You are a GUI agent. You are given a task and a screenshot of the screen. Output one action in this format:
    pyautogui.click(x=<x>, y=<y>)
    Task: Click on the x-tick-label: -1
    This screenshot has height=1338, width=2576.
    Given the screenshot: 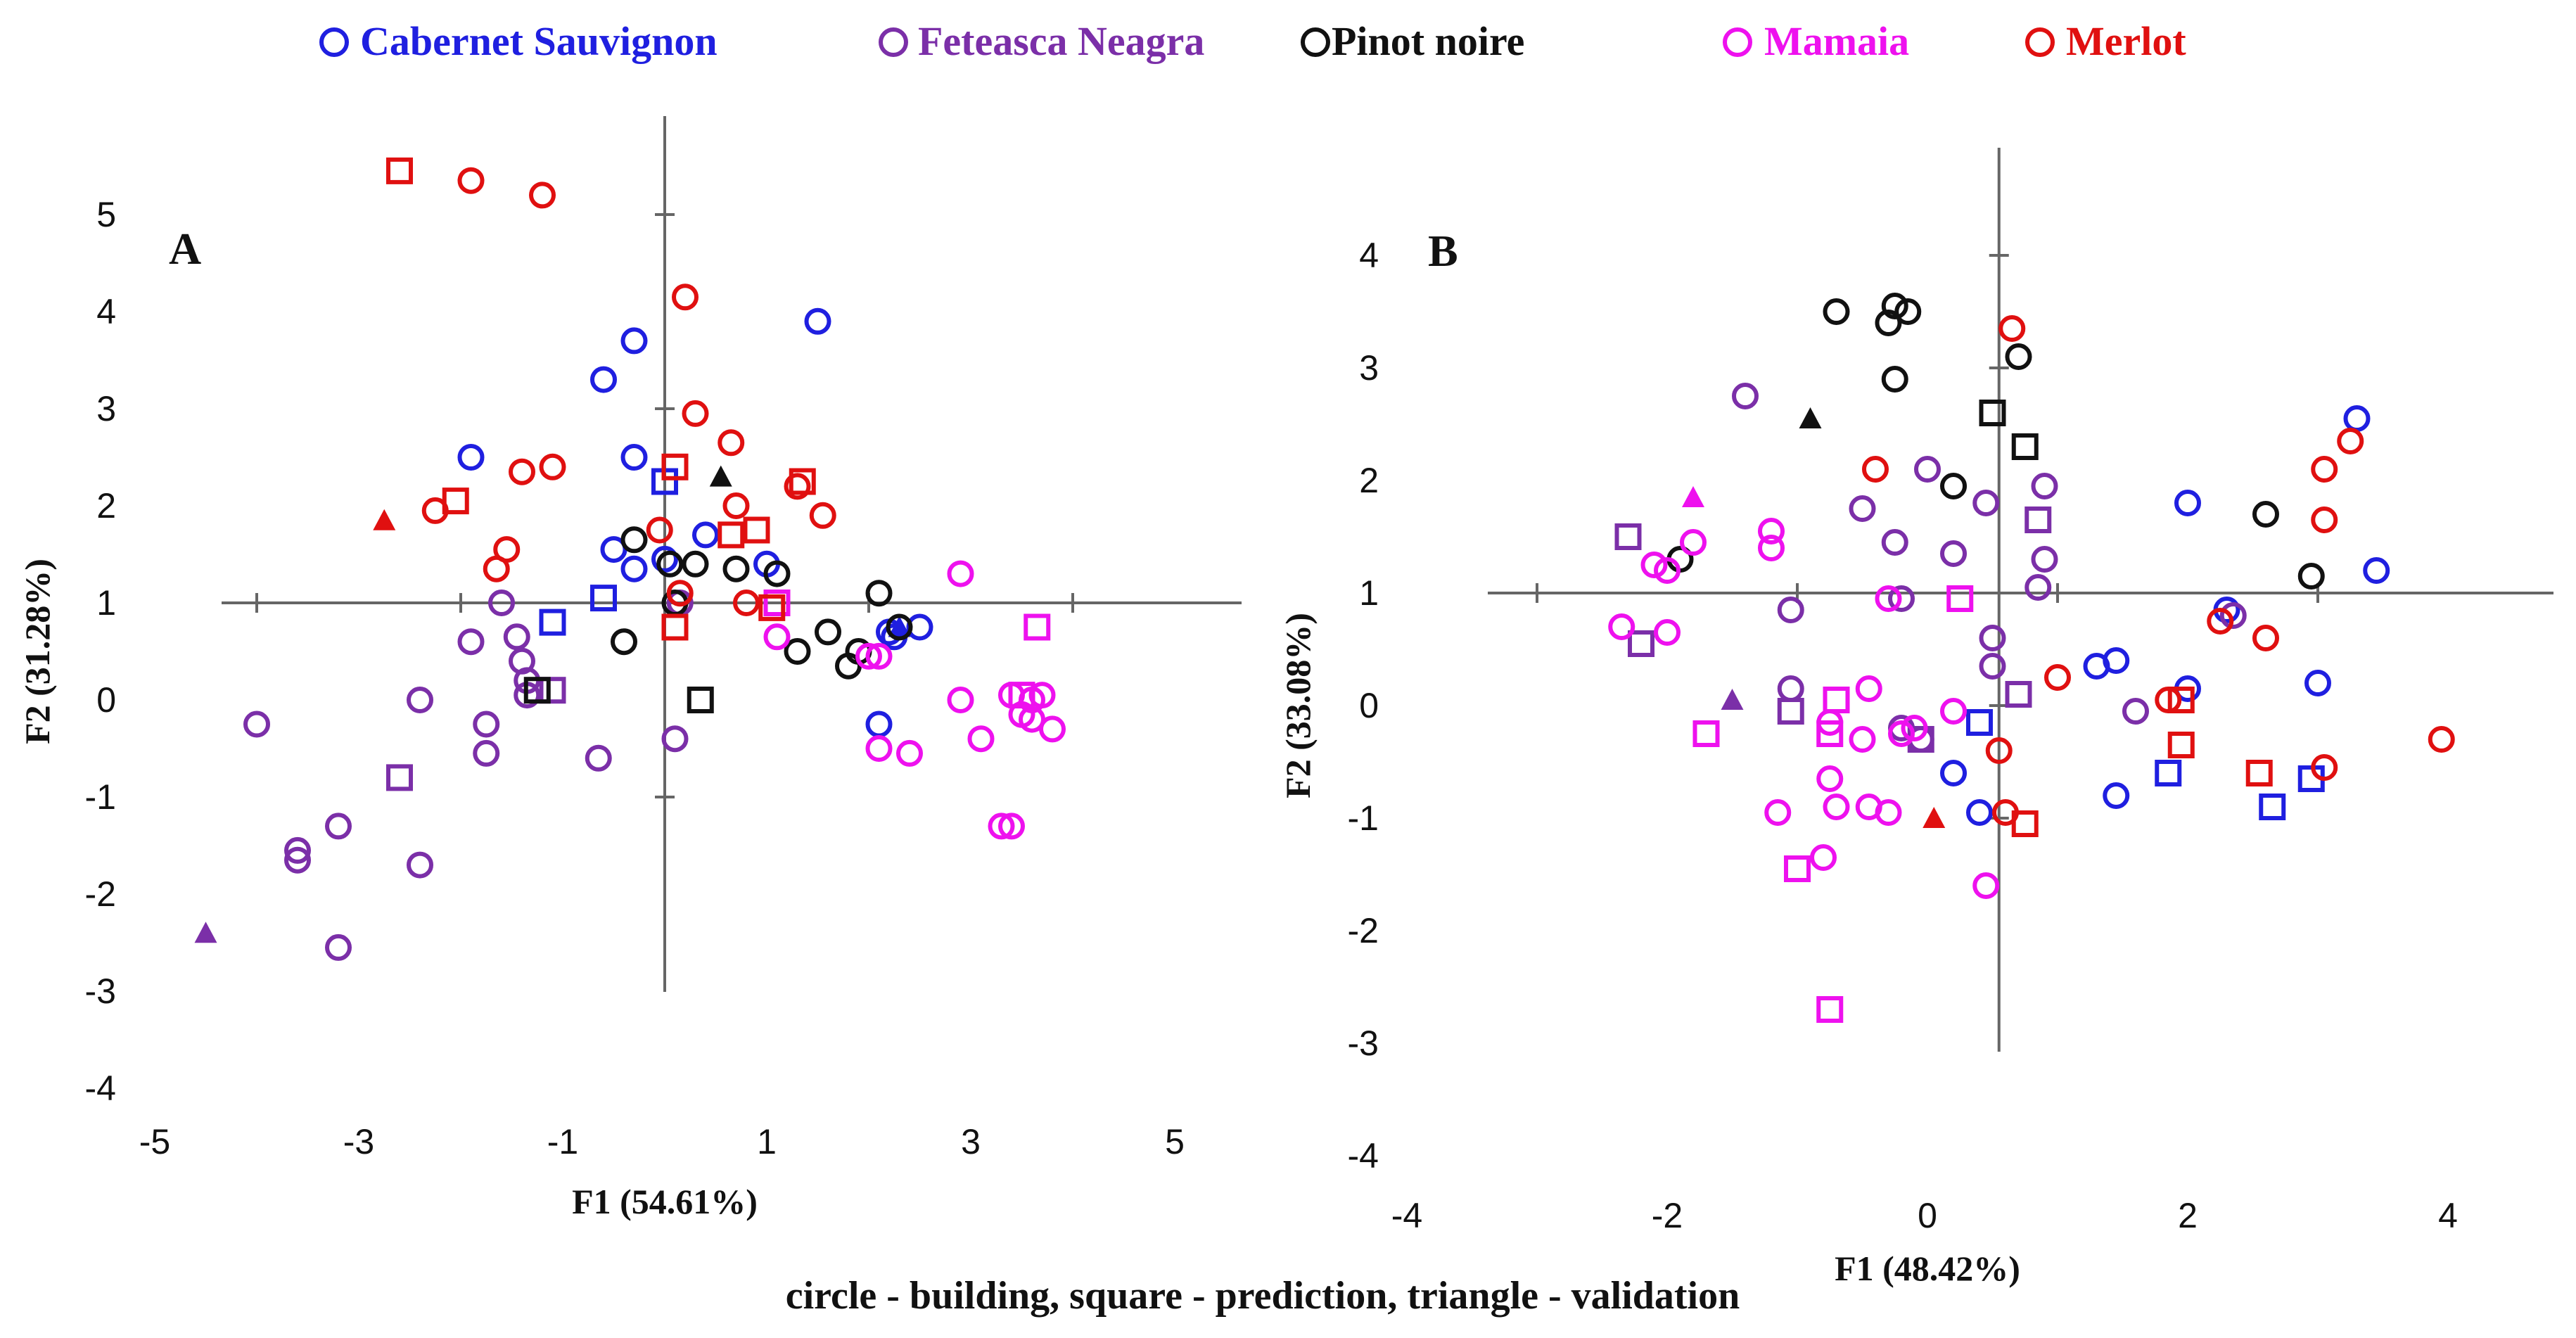 What is the action you would take?
    pyautogui.click(x=562, y=1141)
    